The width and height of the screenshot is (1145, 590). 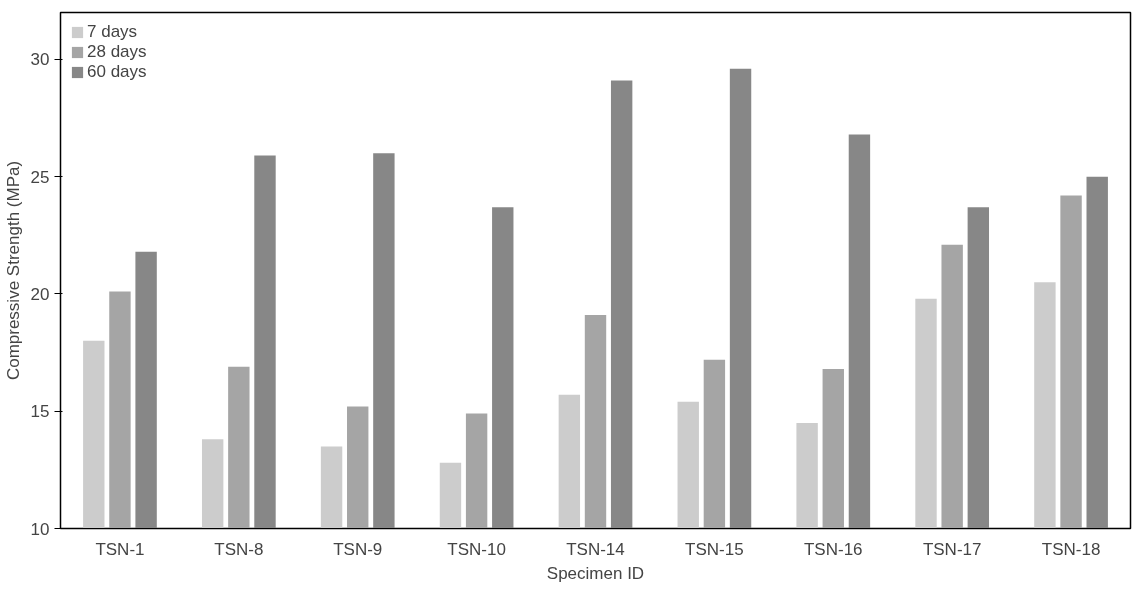 What do you see at coordinates (117, 52) in the screenshot?
I see `legend-label: 28 days` at bounding box center [117, 52].